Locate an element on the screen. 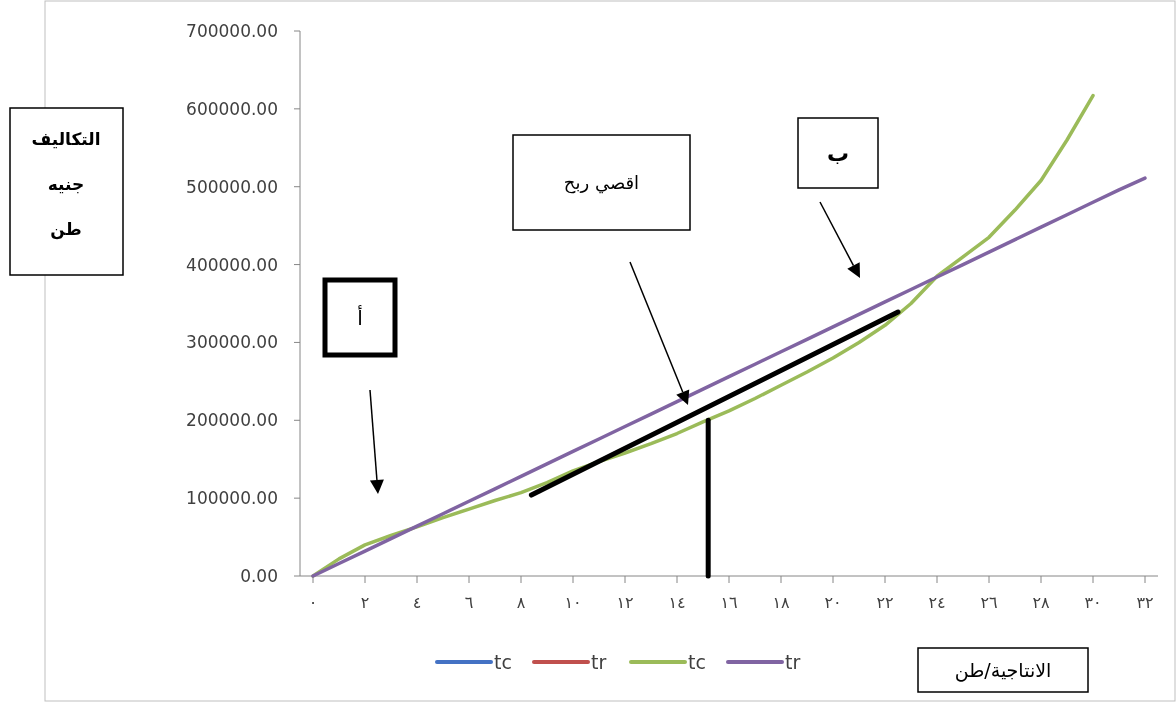  x-tick-label: ٦ is located at coordinates (469, 602).